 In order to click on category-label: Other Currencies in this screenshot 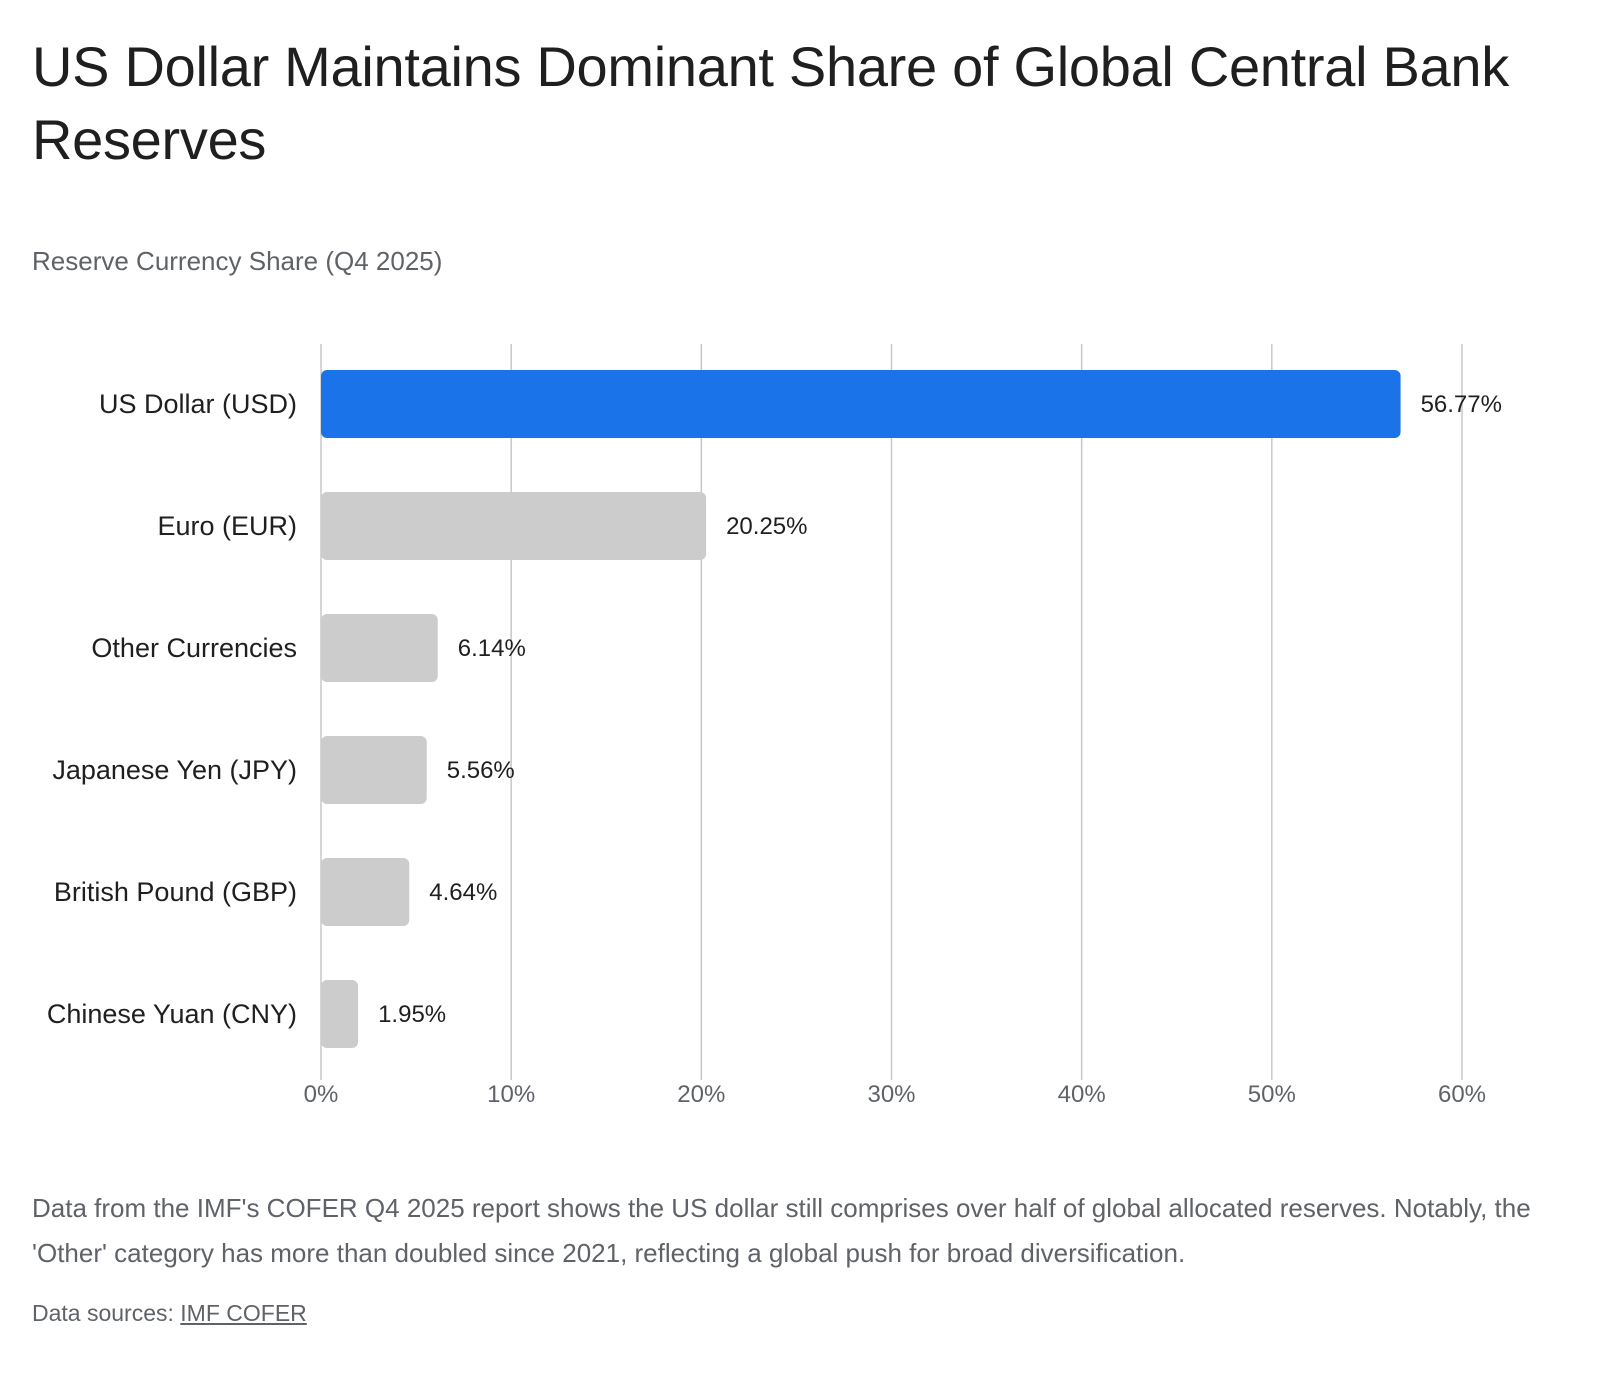, I will do `click(194, 648)`.